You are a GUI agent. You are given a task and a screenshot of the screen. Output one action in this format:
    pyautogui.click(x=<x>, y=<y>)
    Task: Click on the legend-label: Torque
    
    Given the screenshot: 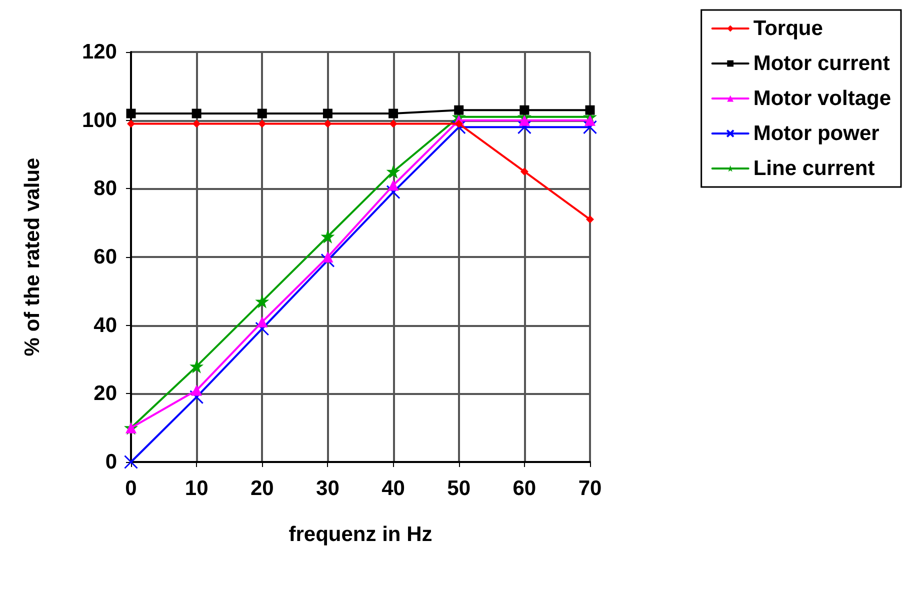 What is the action you would take?
    pyautogui.click(x=788, y=28)
    